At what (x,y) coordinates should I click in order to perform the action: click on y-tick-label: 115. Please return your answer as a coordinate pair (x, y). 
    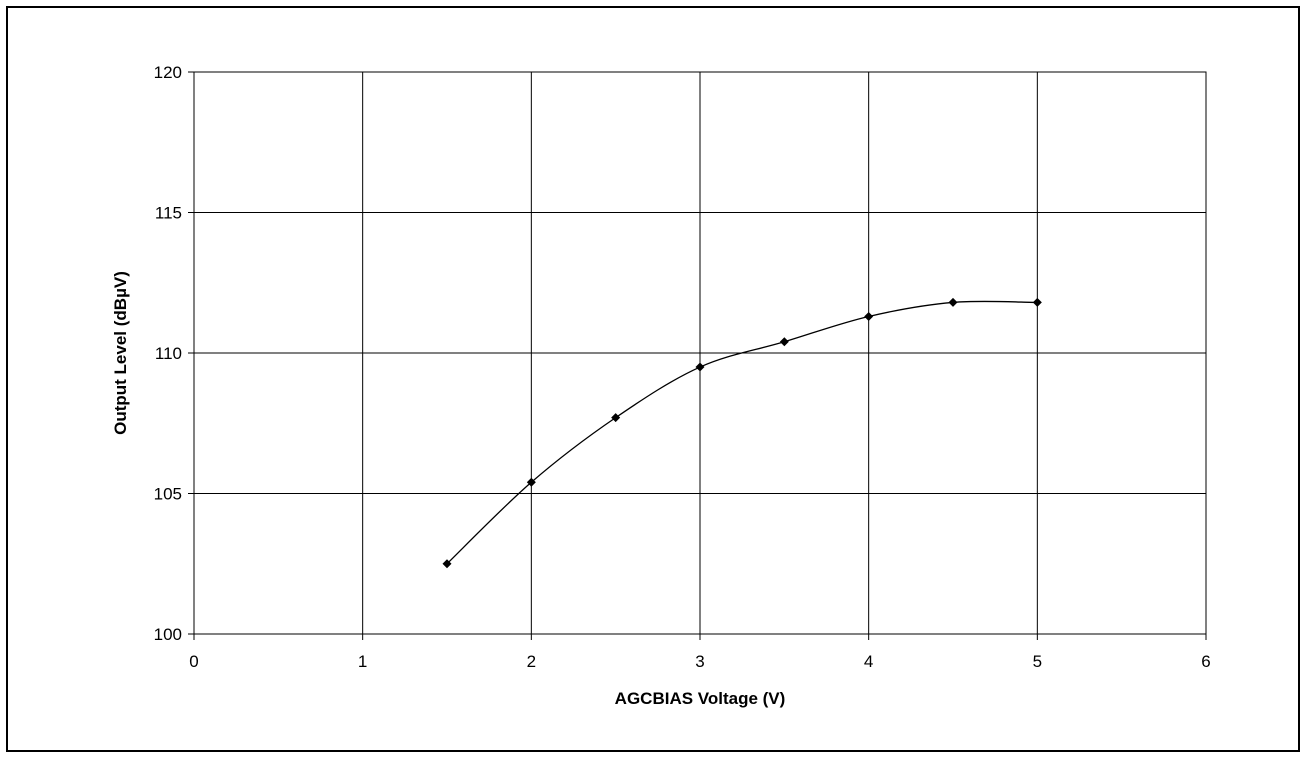
    Looking at the image, I should click on (168, 213).